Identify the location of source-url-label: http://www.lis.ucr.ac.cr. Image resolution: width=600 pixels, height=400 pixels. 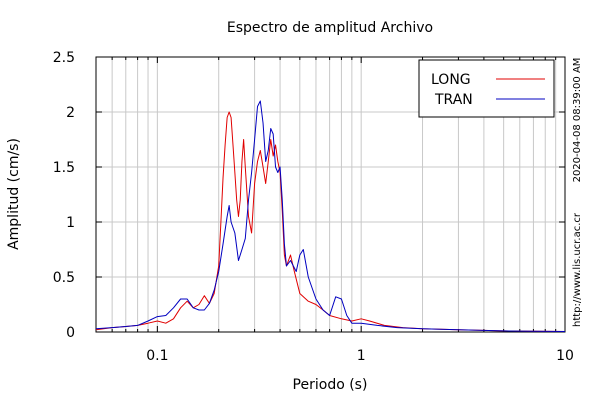
(577, 269).